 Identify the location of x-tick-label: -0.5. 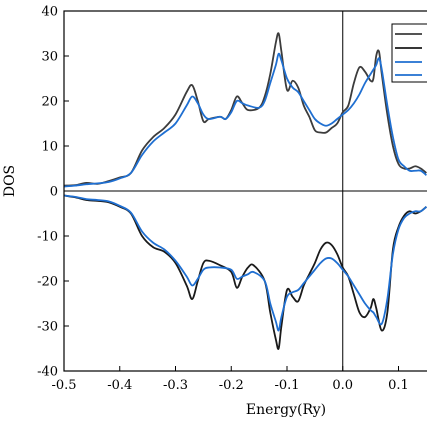
(63, 385).